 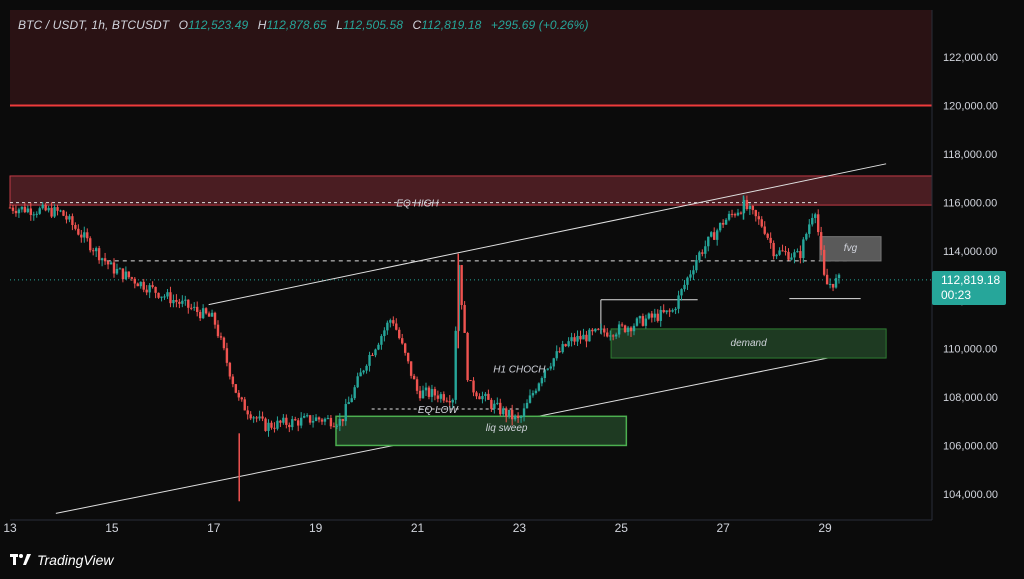 I want to click on y-tick-label: 116,000.00, so click(x=970, y=204).